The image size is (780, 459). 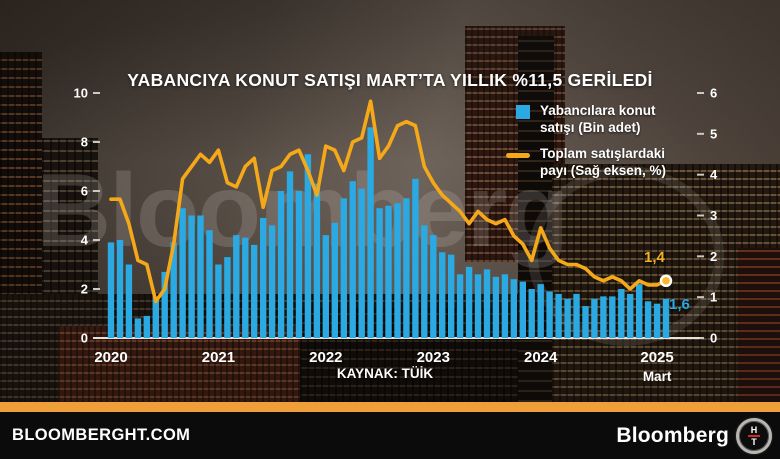 I want to click on emblem-red-line, so click(x=754, y=435).